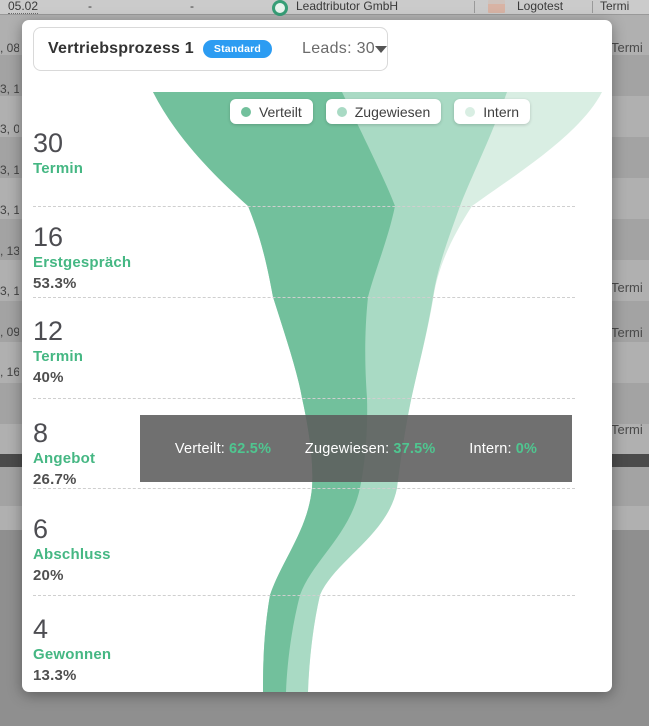 This screenshot has height=726, width=649. Describe the element at coordinates (9, 251) in the screenshot. I see `table-cell-fragment: , 13:` at that location.